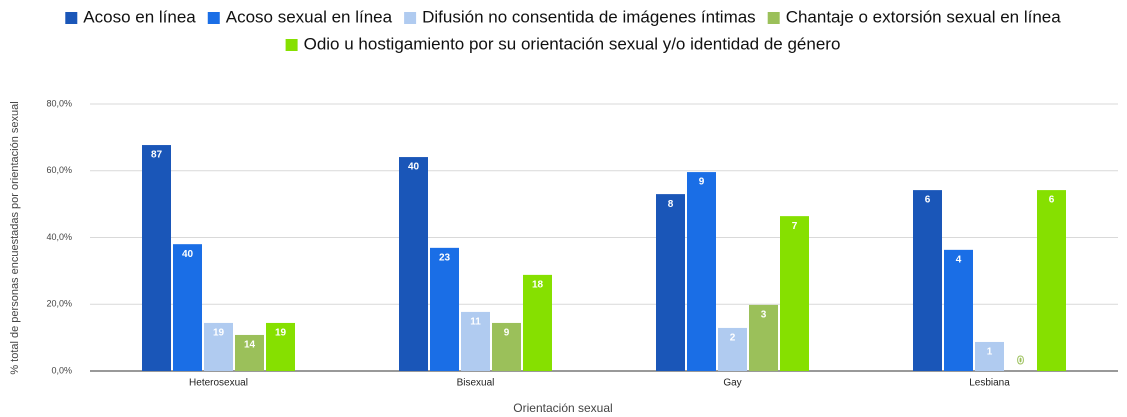 The height and width of the screenshot is (417, 1127). I want to click on data-label: 18, so click(538, 285).